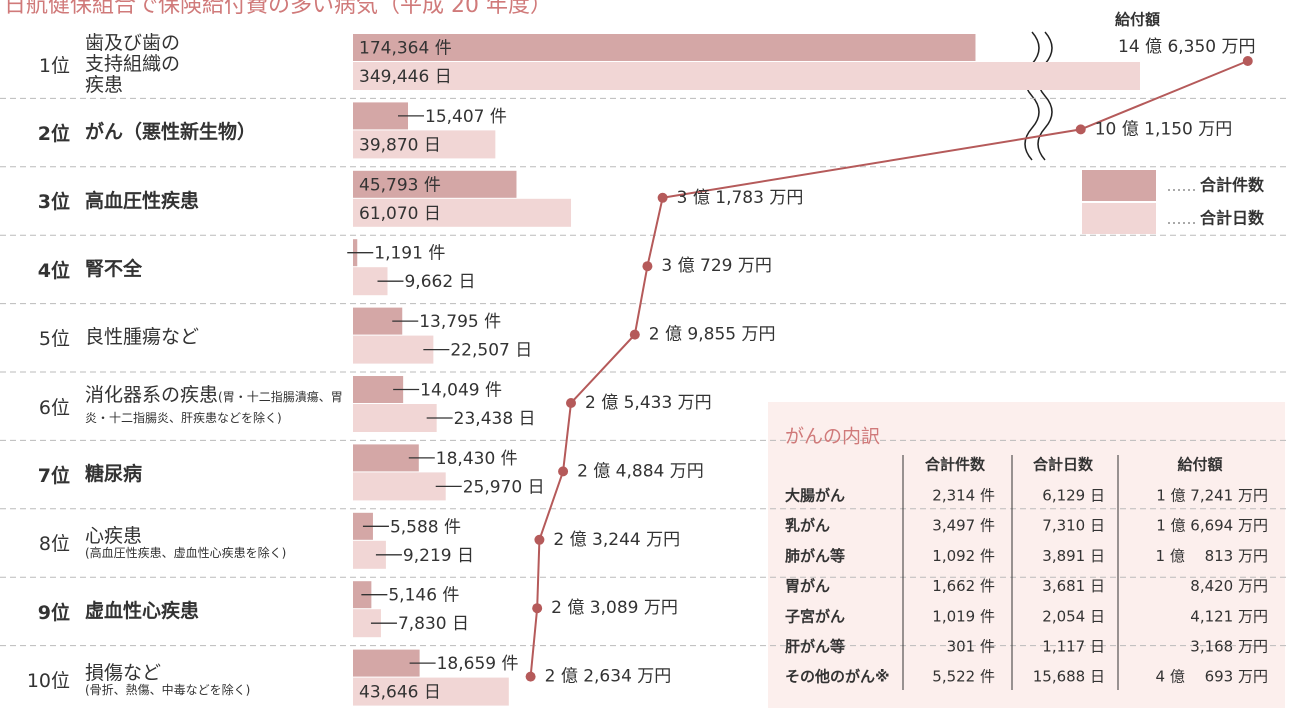 This screenshot has height=713, width=1290. I want to click on table-cell: 1,117 日, so click(1073, 647).